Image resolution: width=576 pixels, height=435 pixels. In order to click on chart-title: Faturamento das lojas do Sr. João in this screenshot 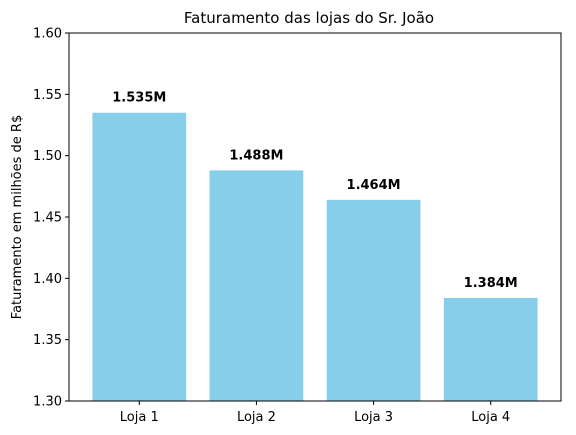, I will do `click(309, 18)`.